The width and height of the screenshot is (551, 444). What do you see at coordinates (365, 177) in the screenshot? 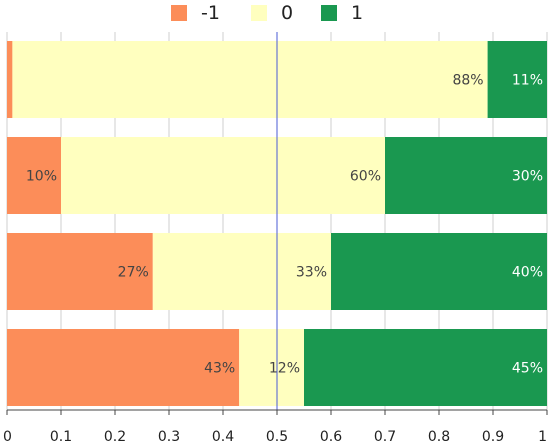
I see `data-label-2-series-1: 60%` at bounding box center [365, 177].